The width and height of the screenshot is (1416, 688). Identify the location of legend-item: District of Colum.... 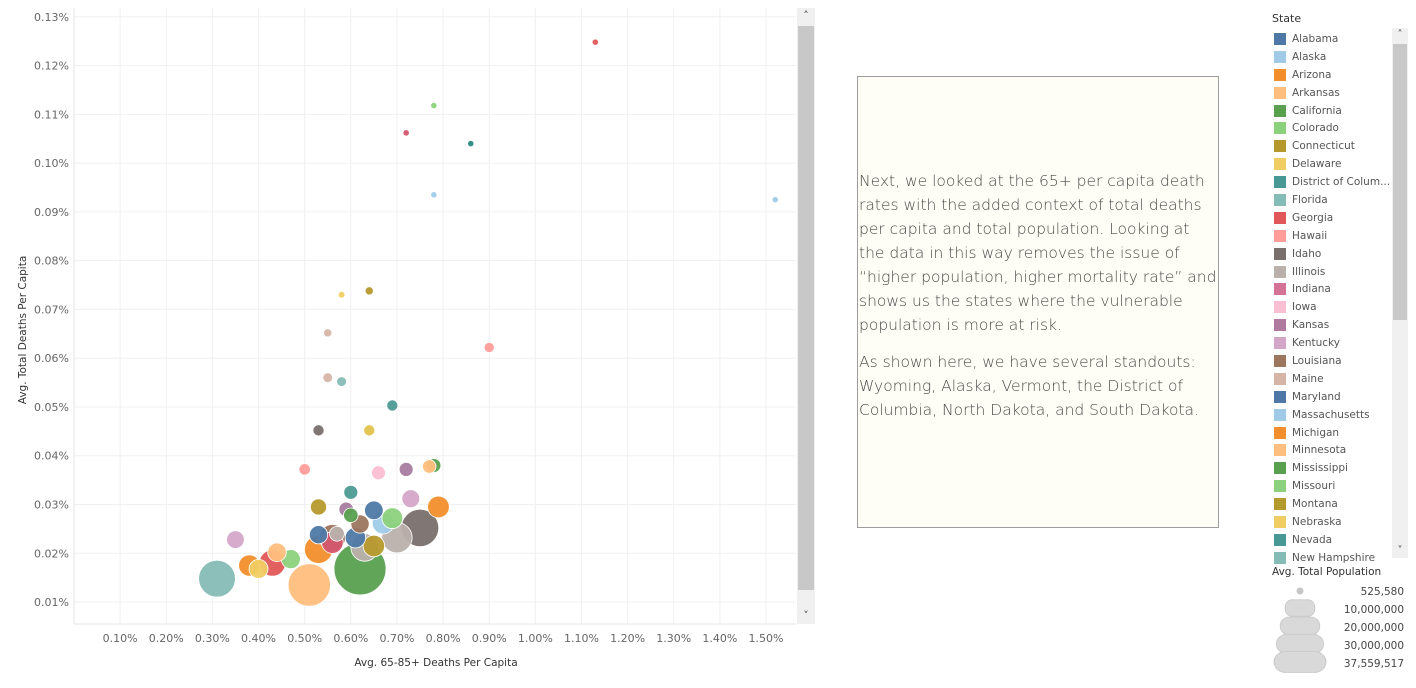
(1333, 182).